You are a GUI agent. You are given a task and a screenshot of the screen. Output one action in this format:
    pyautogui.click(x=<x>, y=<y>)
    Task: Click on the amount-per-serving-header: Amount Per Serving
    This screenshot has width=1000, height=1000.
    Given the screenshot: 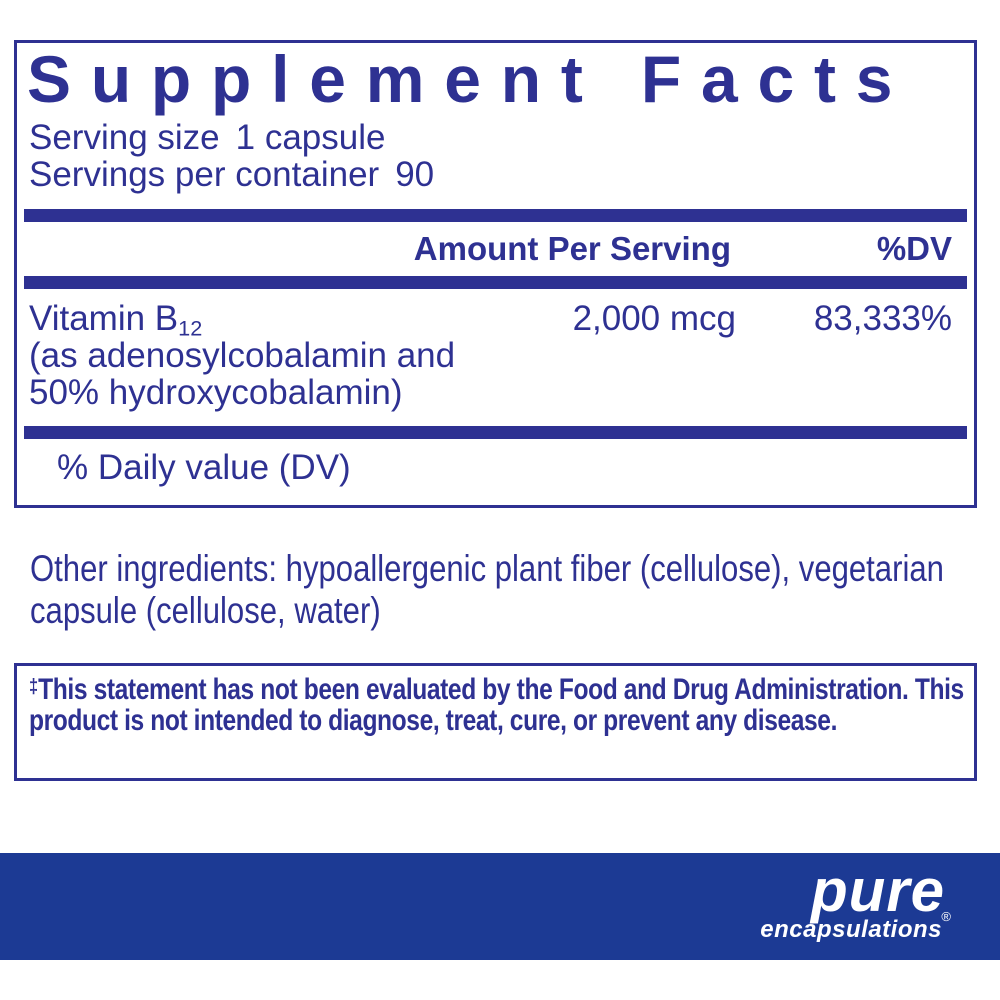 What is the action you would take?
    pyautogui.click(x=572, y=248)
    